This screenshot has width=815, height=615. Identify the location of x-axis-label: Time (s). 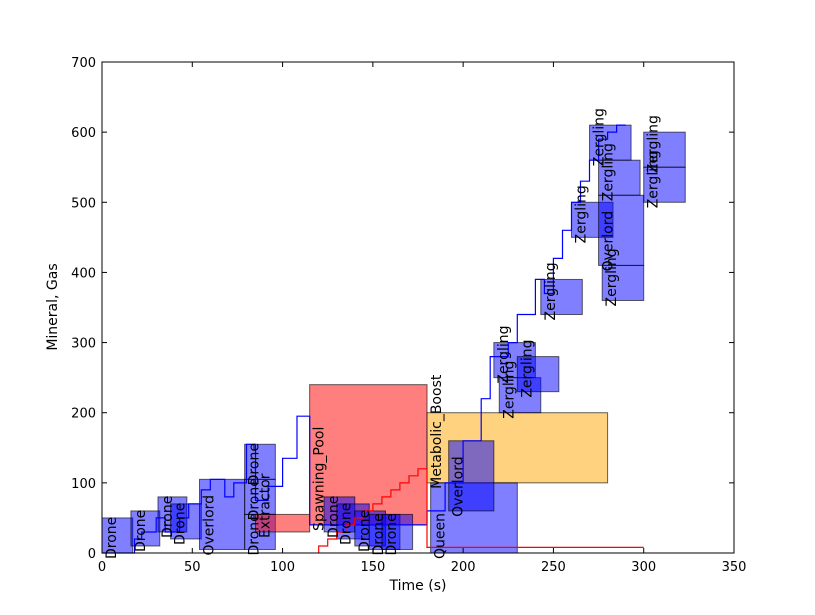
(418, 586).